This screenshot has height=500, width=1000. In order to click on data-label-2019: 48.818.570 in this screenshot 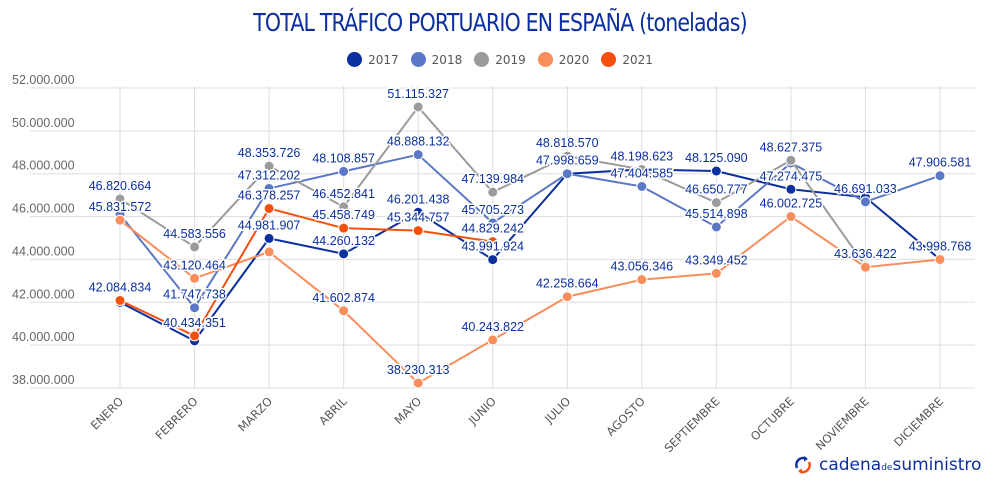, I will do `click(567, 143)`.